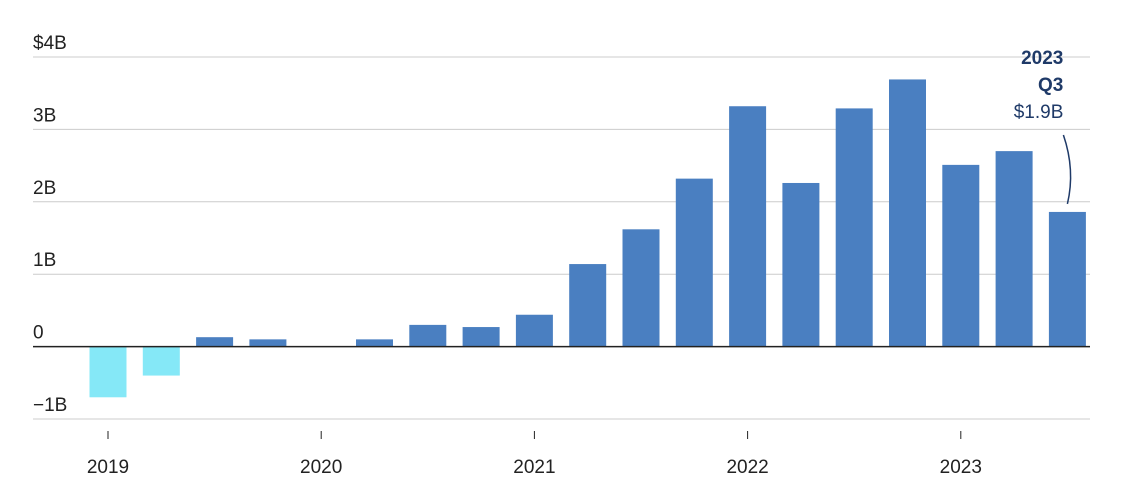  I want to click on y-tick-label: $4B, so click(50, 43).